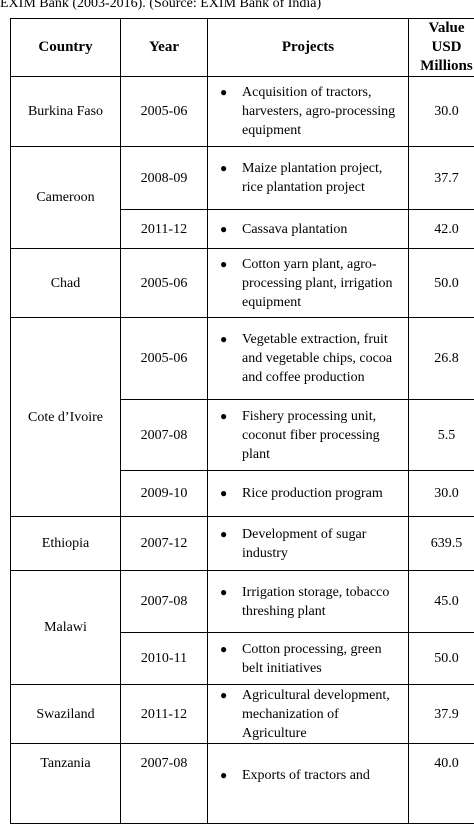 Image resolution: width=474 pixels, height=824 pixels. I want to click on country-cell: Malawi, so click(66, 628).